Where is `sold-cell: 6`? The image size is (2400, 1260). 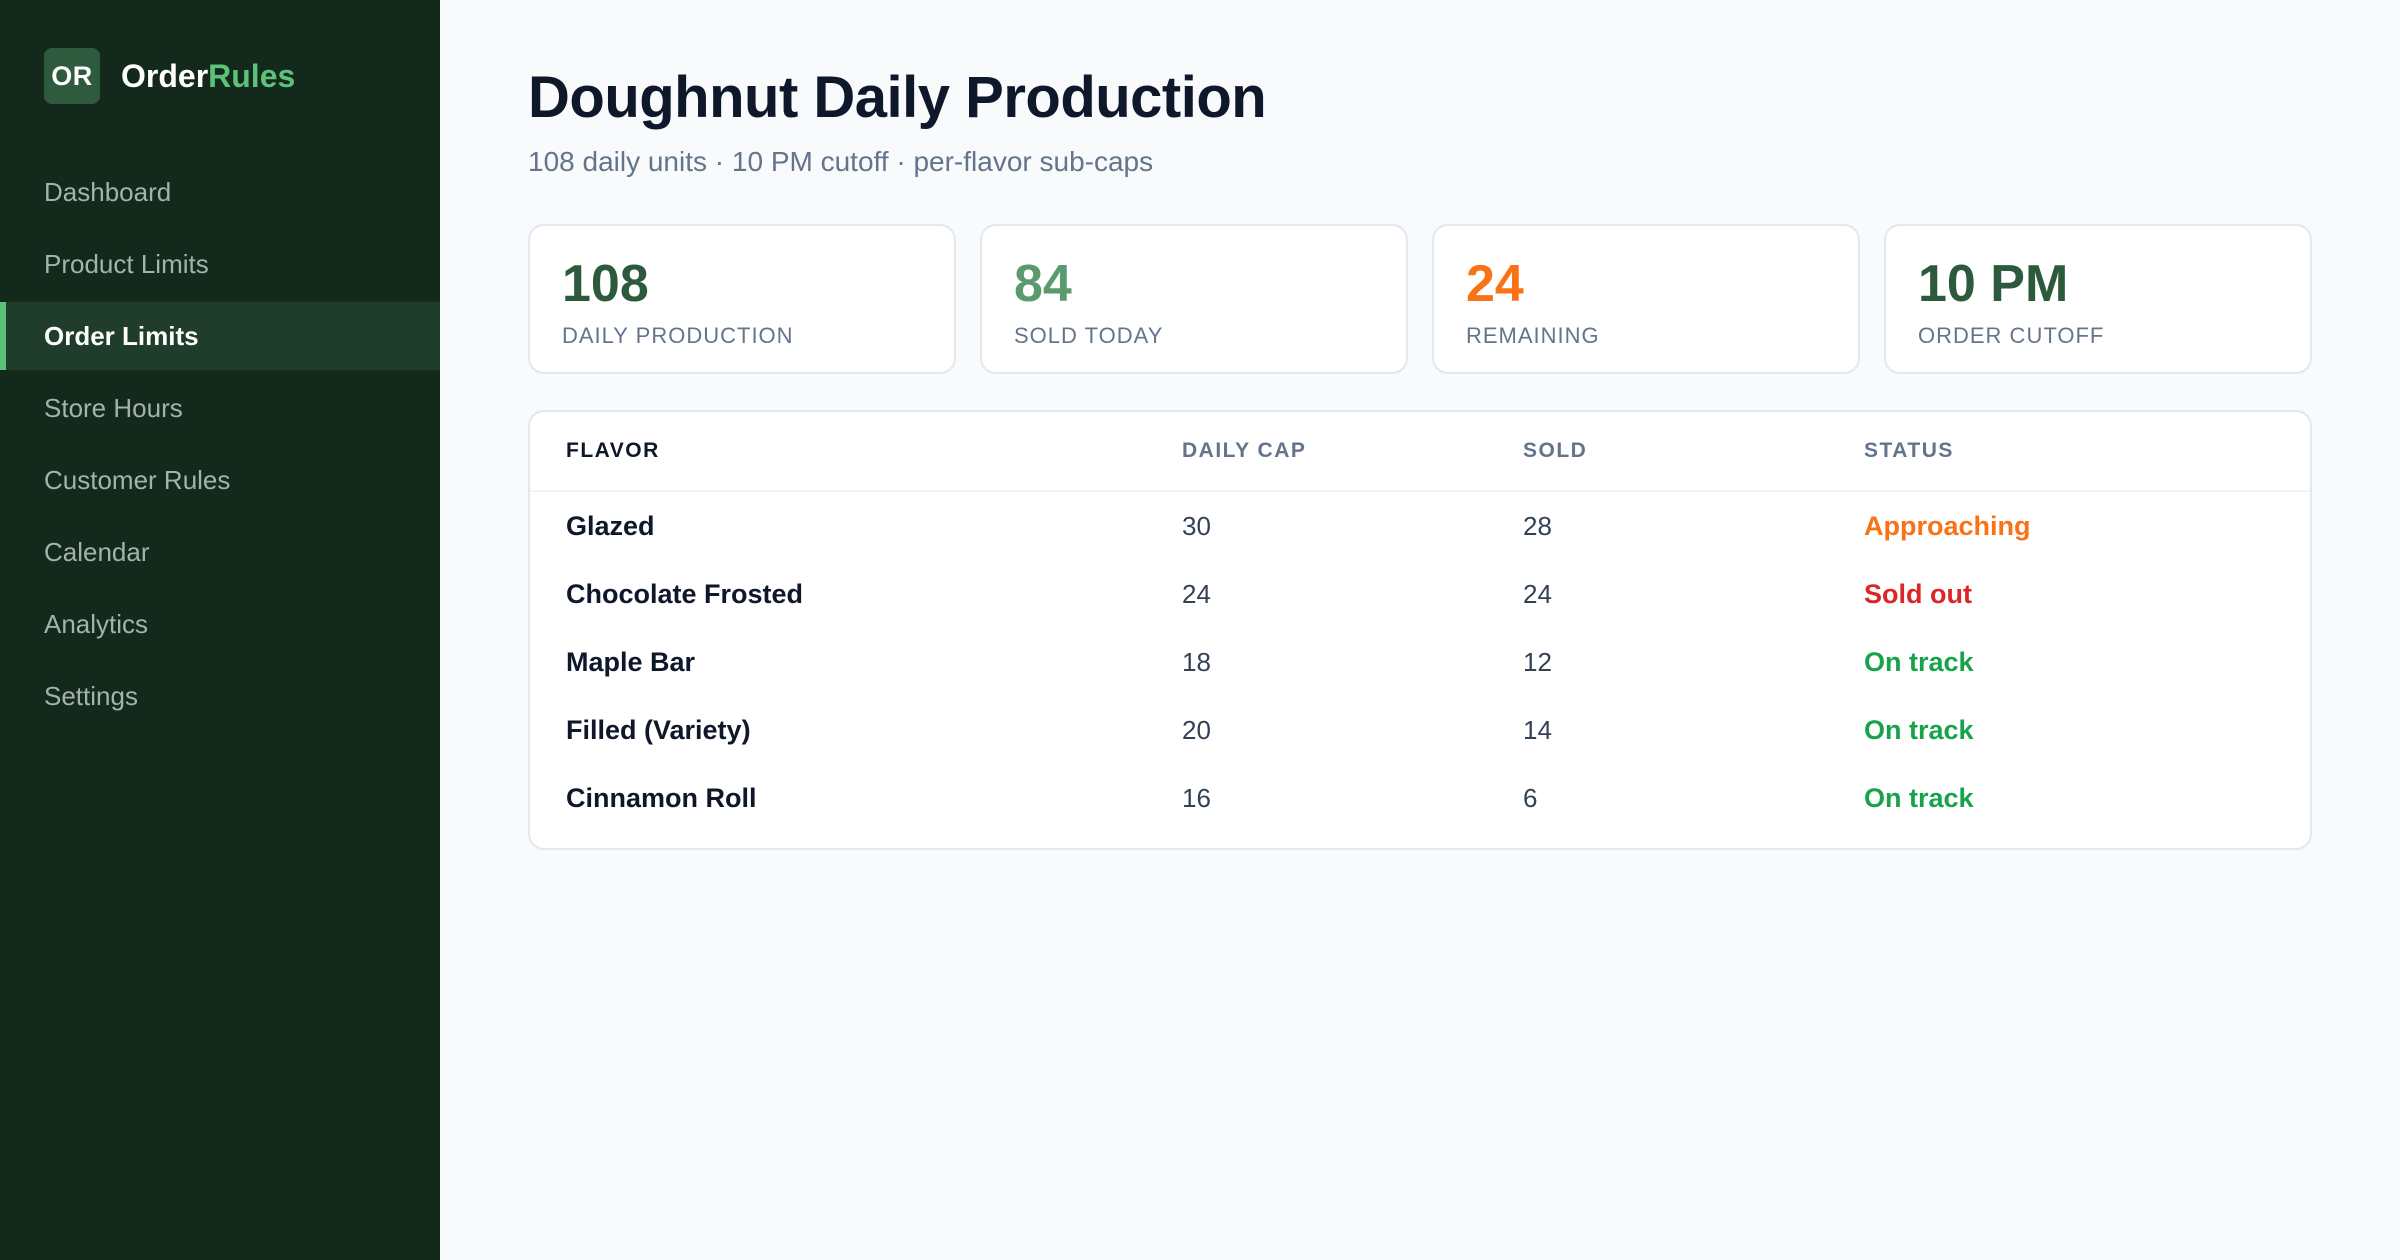
sold-cell: 6 is located at coordinates (1530, 797).